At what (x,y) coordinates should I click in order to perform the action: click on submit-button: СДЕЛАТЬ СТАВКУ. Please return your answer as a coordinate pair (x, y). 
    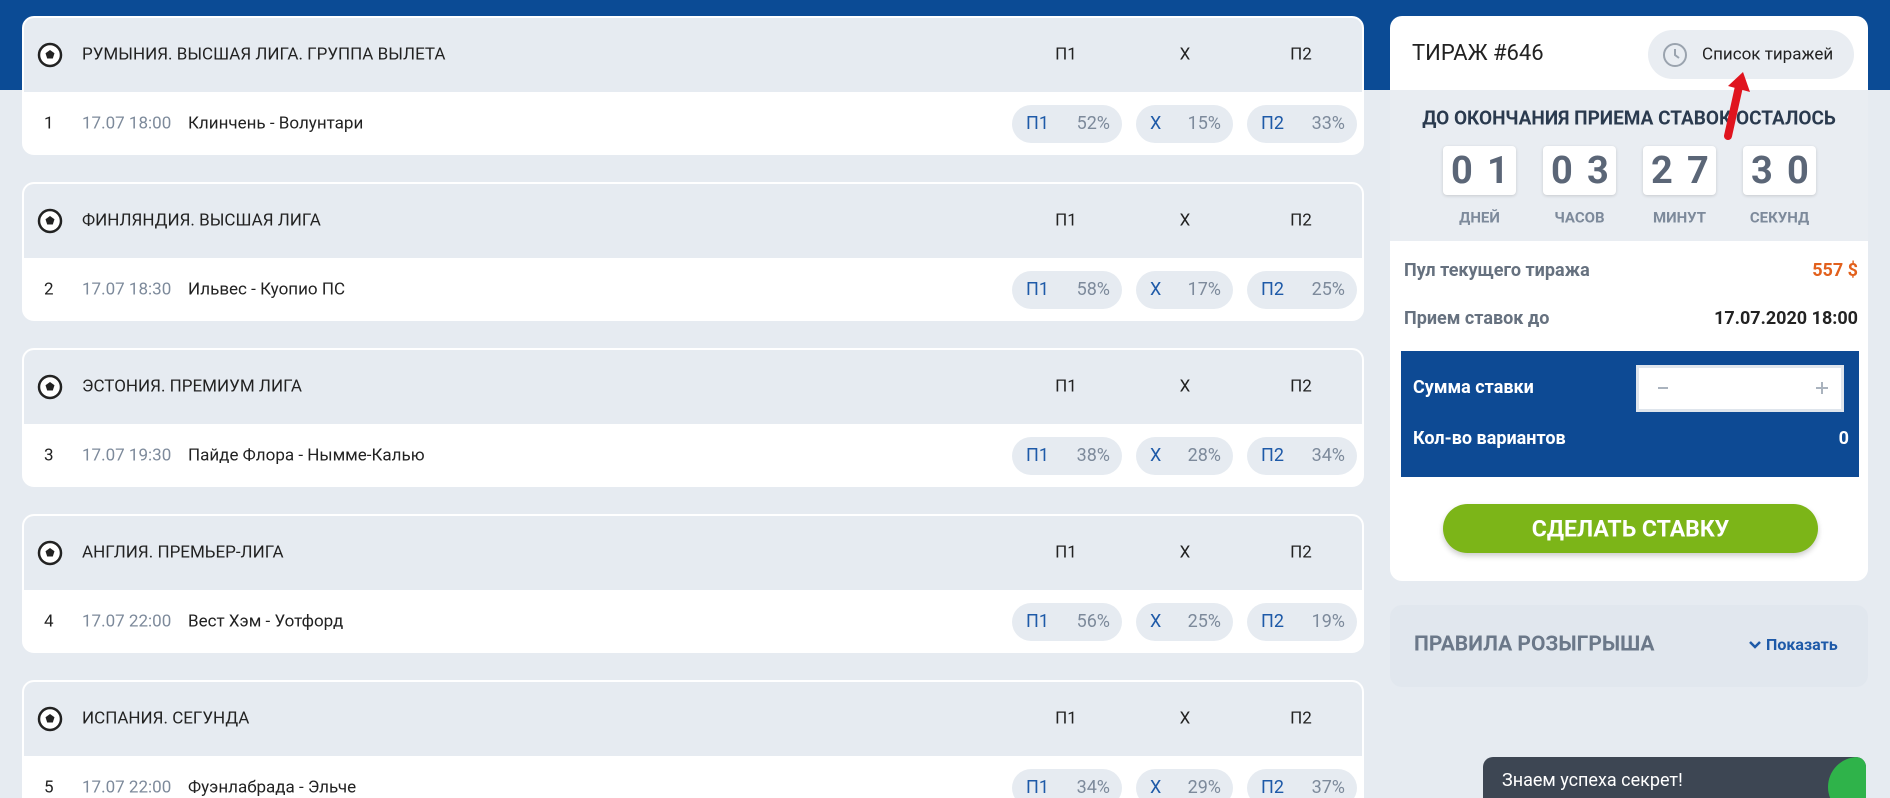
    Looking at the image, I should click on (1630, 528).